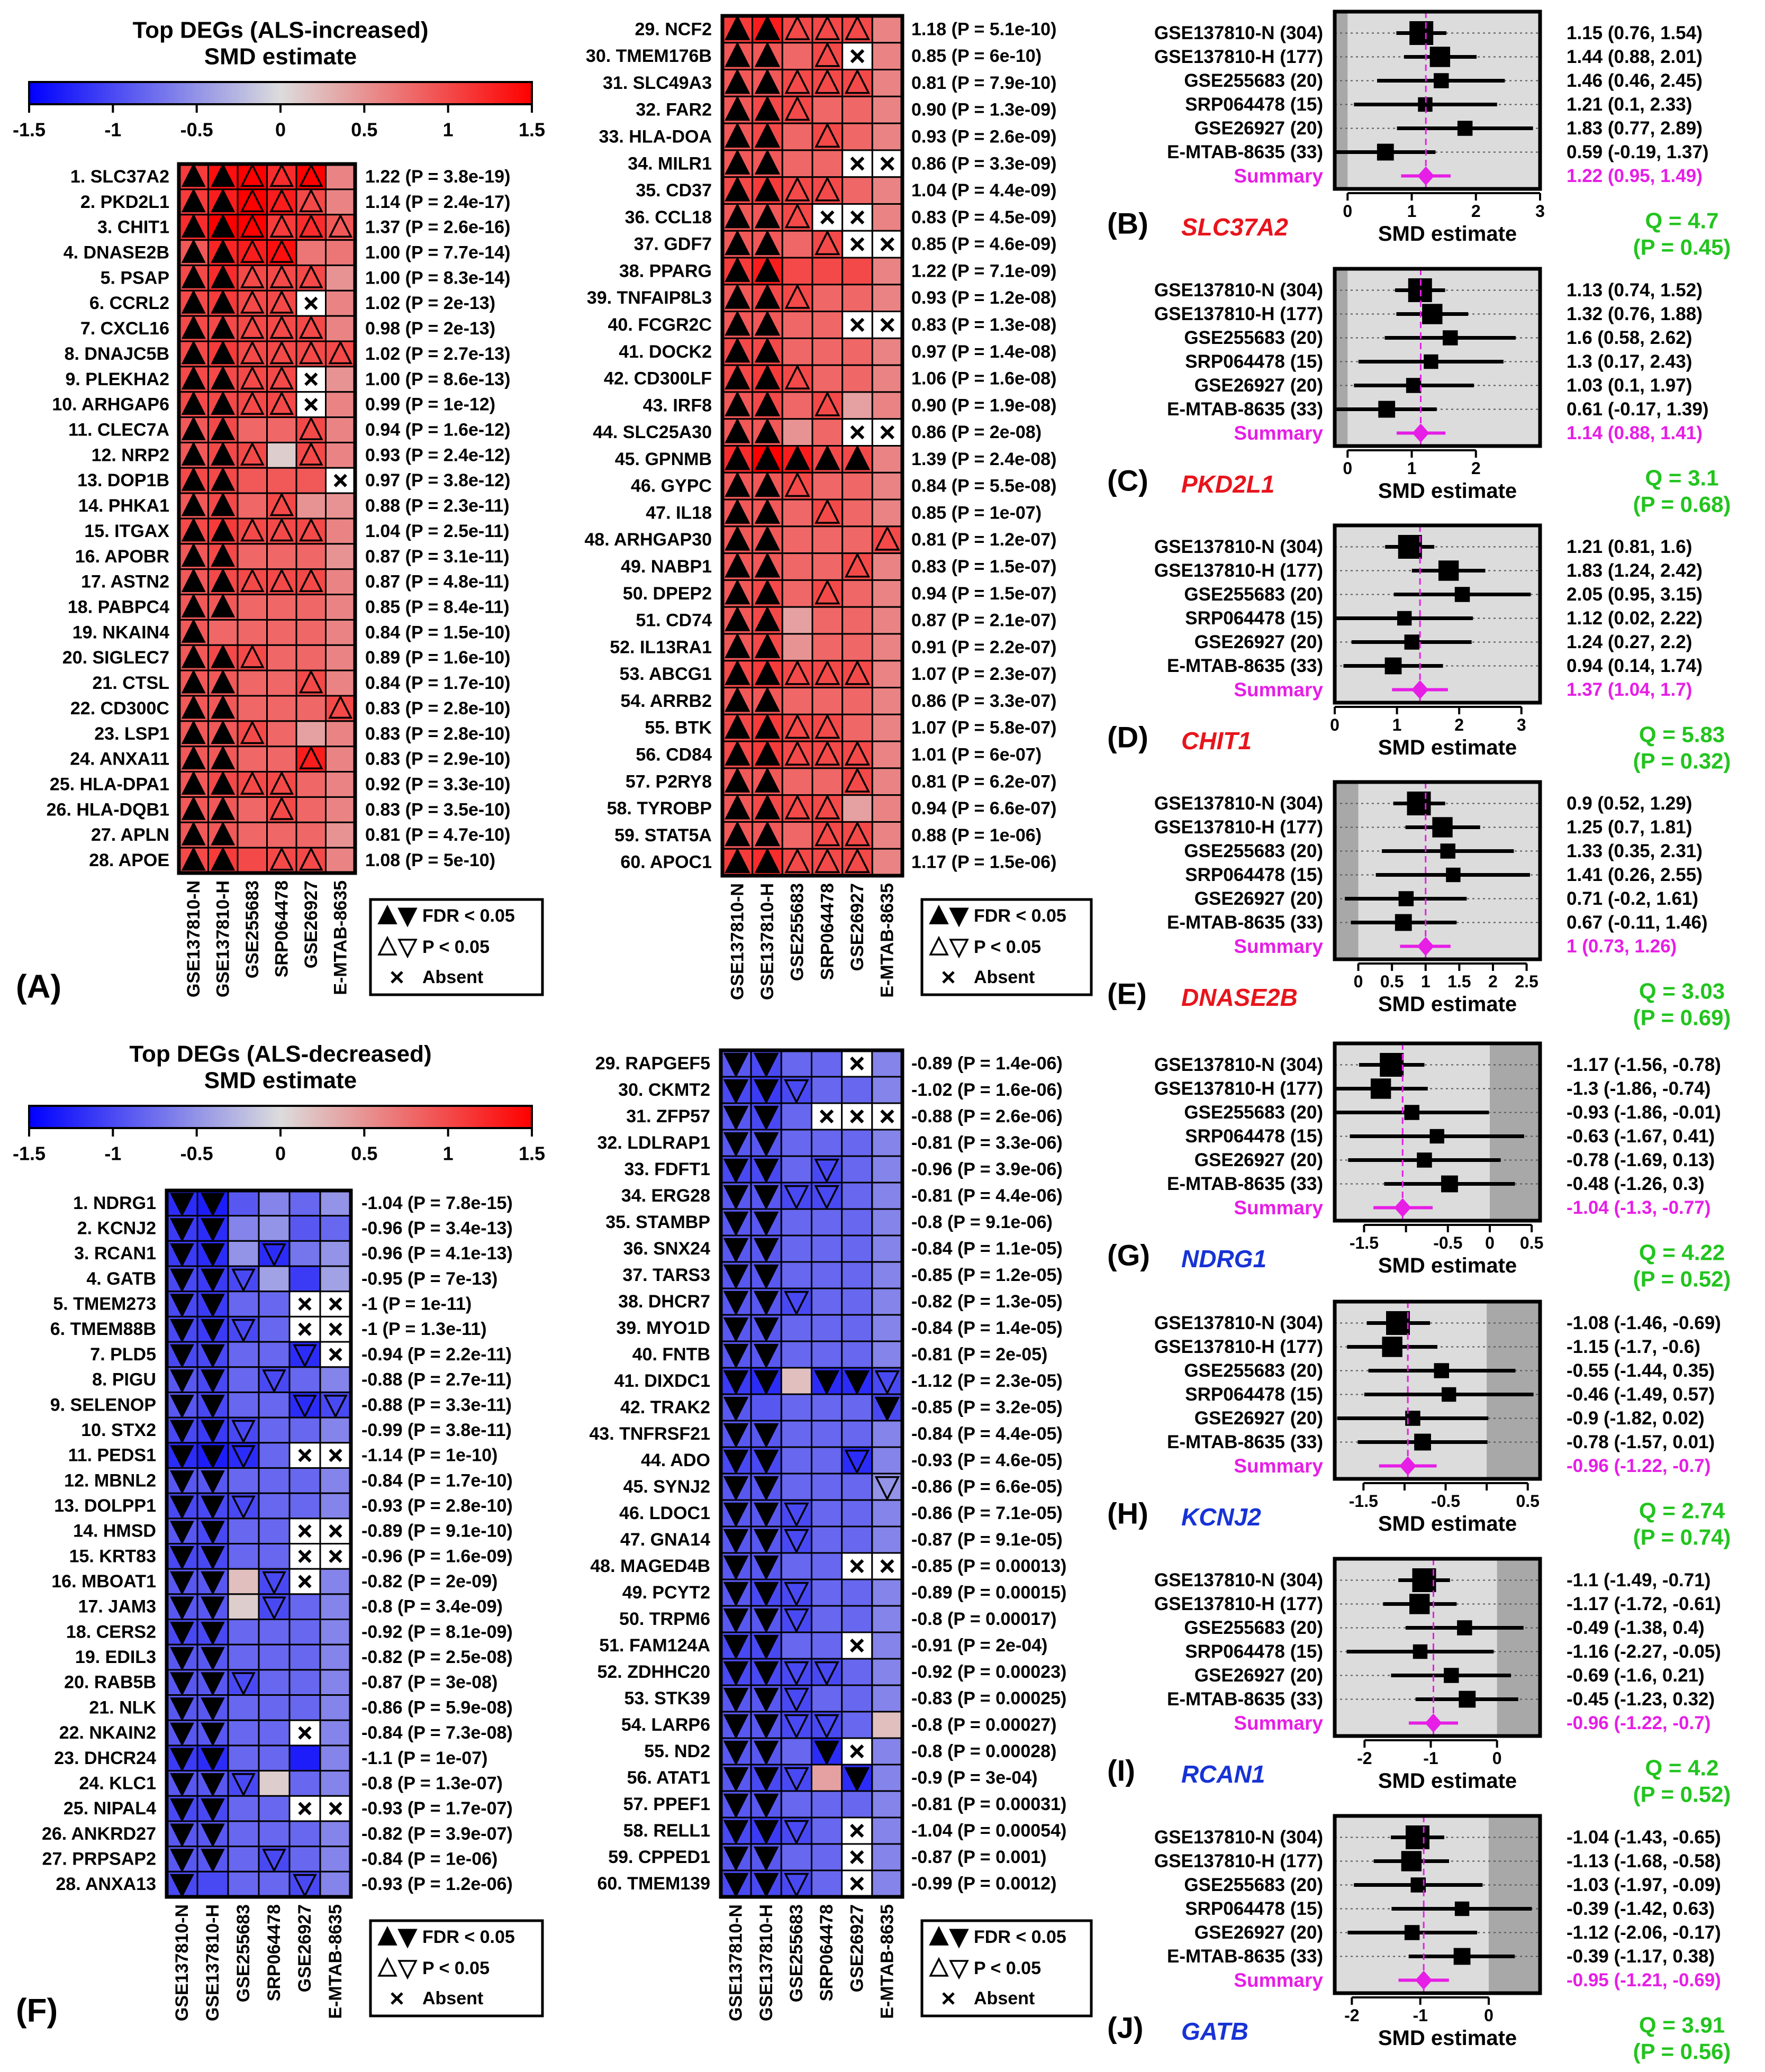 Image resolution: width=1765 pixels, height=2072 pixels. What do you see at coordinates (653, 1672) in the screenshot?
I see `gene-row-label: 52. ZDHHC20` at bounding box center [653, 1672].